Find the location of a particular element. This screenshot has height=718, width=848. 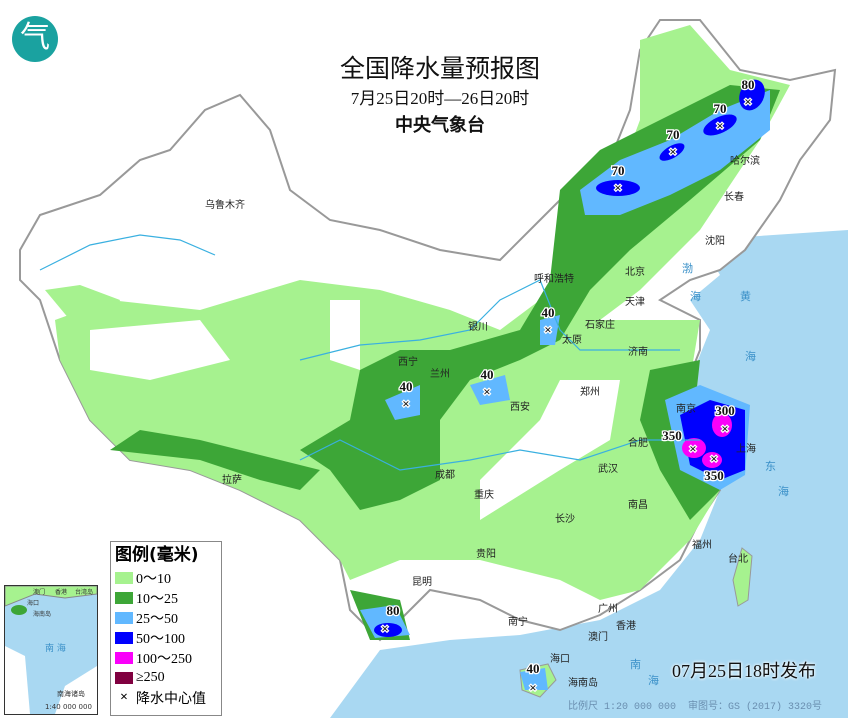

map-title: 全国降水量预报图 7月25日20时—26日20时 中央气象台 is located at coordinates (440, 96).